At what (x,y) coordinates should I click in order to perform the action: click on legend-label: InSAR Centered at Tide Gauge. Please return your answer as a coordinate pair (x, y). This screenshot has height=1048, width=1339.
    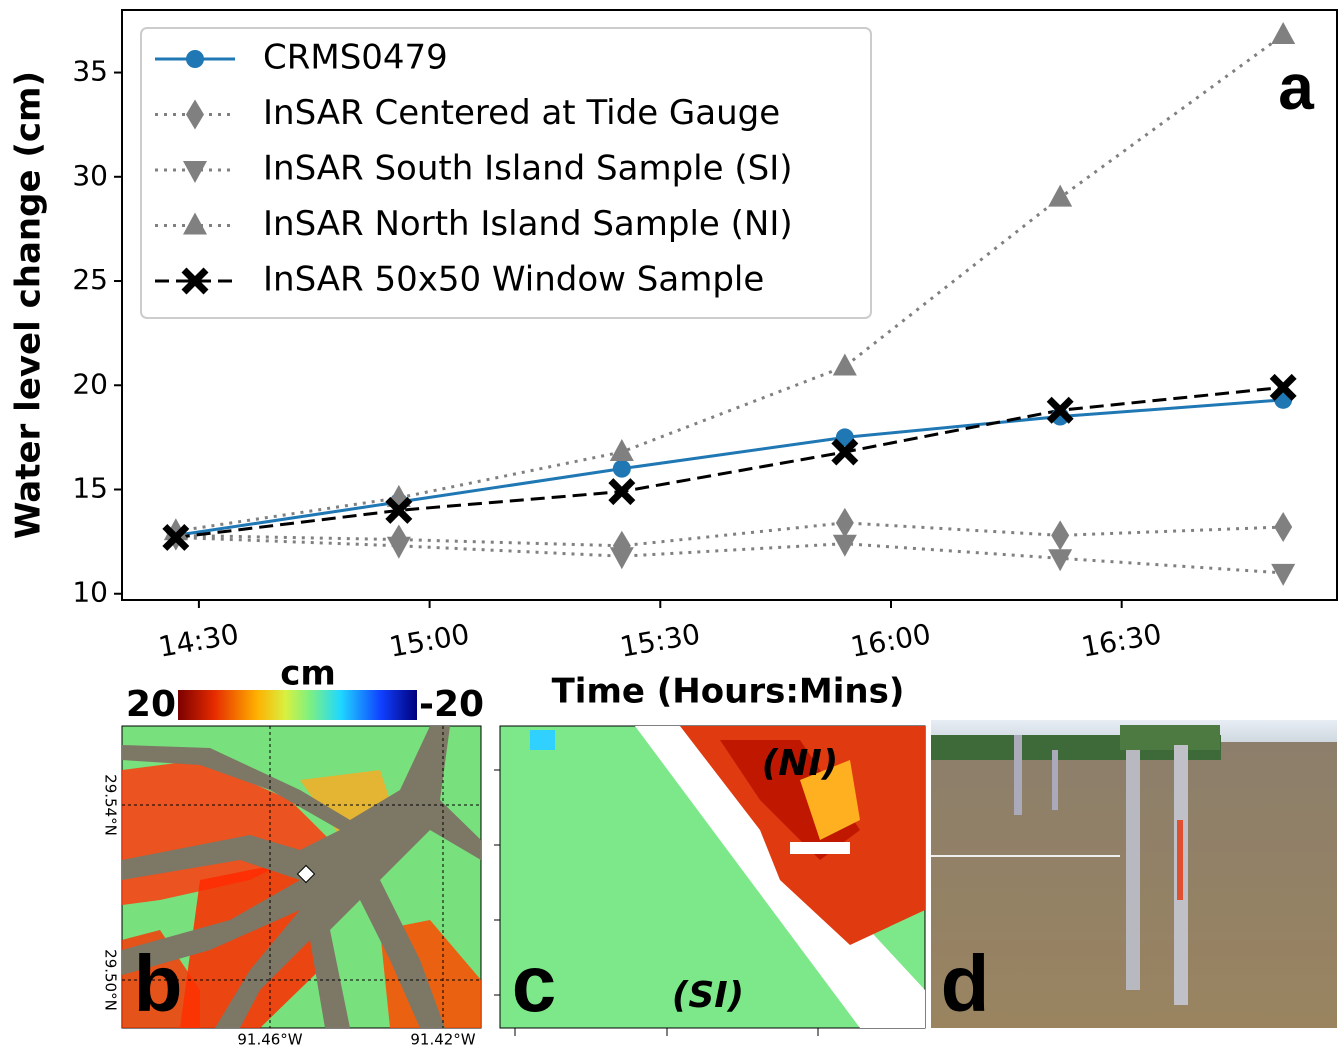
    Looking at the image, I should click on (521, 113).